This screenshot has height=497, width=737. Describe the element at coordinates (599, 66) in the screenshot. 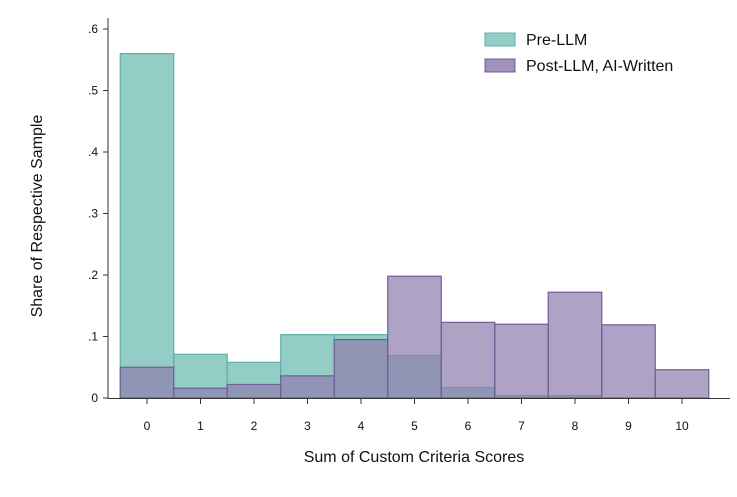

I see `legend-label-post-llm: Post-LLM, AI-Written` at that location.